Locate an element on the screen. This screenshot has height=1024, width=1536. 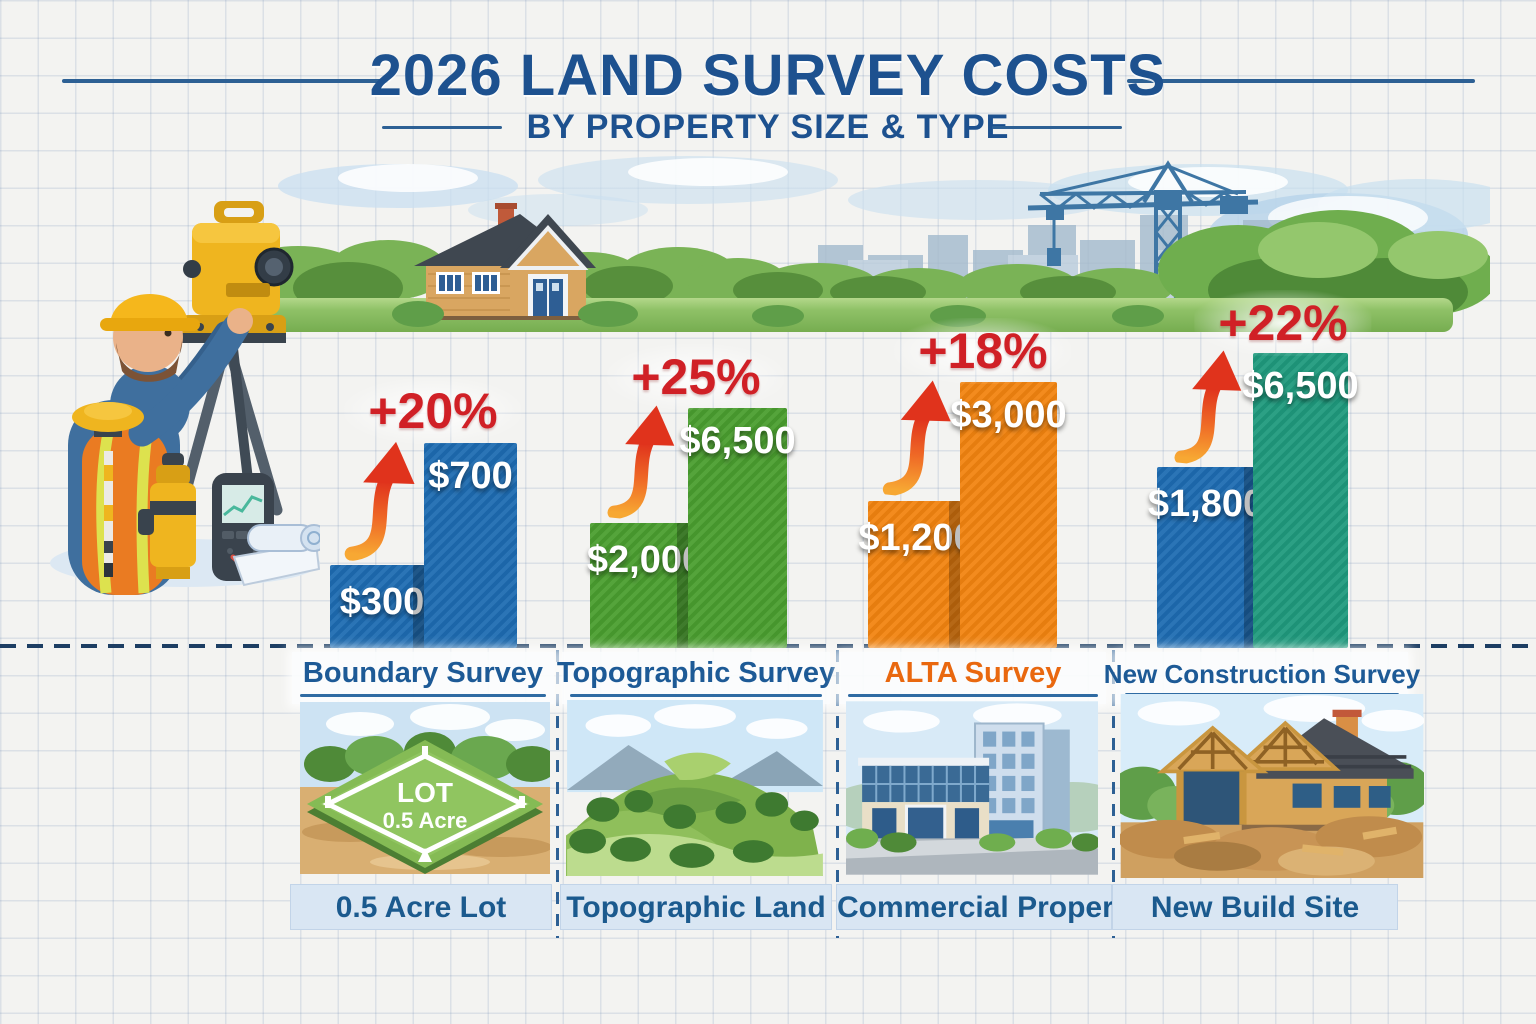
house-frame-icon is located at coordinates (1285, 770).